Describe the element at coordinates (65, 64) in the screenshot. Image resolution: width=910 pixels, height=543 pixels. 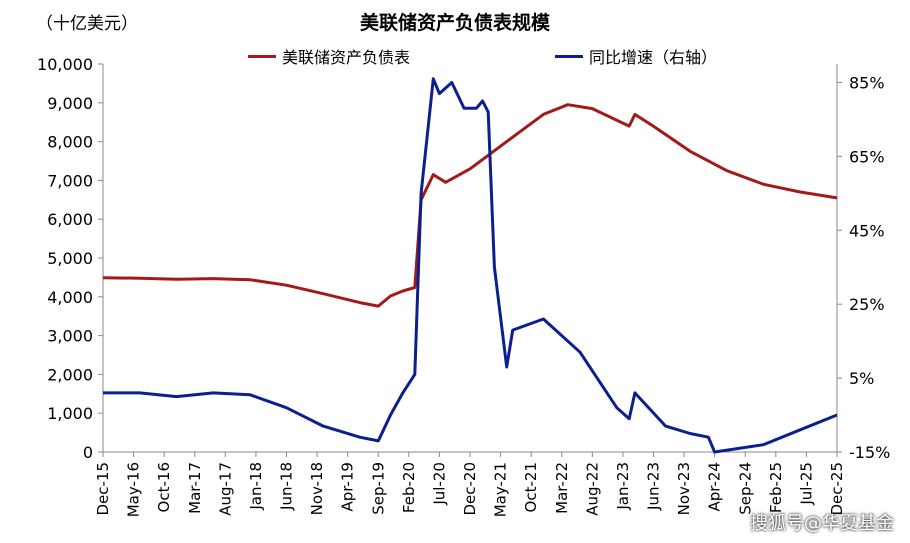
I see `left-y-tick-label: 10,000` at that location.